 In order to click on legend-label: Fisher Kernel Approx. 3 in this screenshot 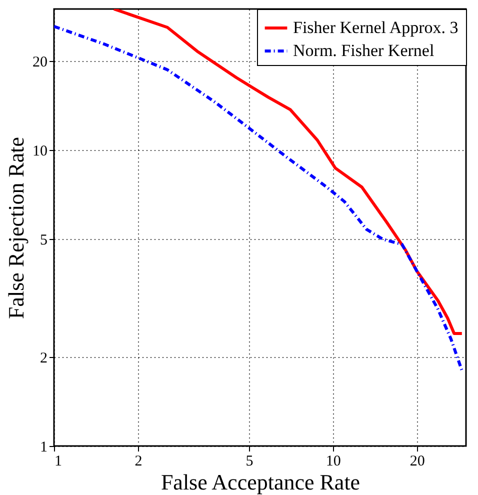, I will do `click(375, 27)`.